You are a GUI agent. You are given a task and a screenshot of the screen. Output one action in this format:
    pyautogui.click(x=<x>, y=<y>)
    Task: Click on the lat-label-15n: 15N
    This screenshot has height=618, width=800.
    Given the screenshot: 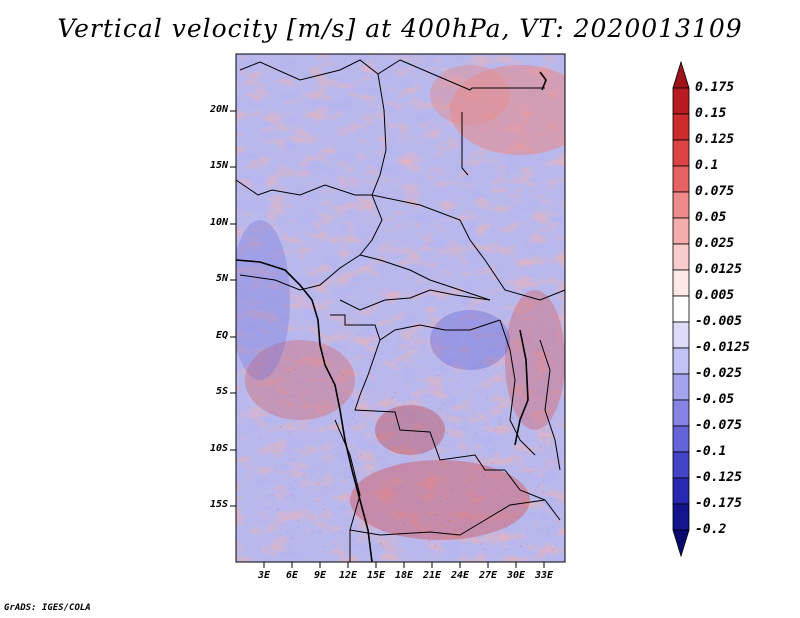 What is the action you would take?
    pyautogui.click(x=218, y=165)
    